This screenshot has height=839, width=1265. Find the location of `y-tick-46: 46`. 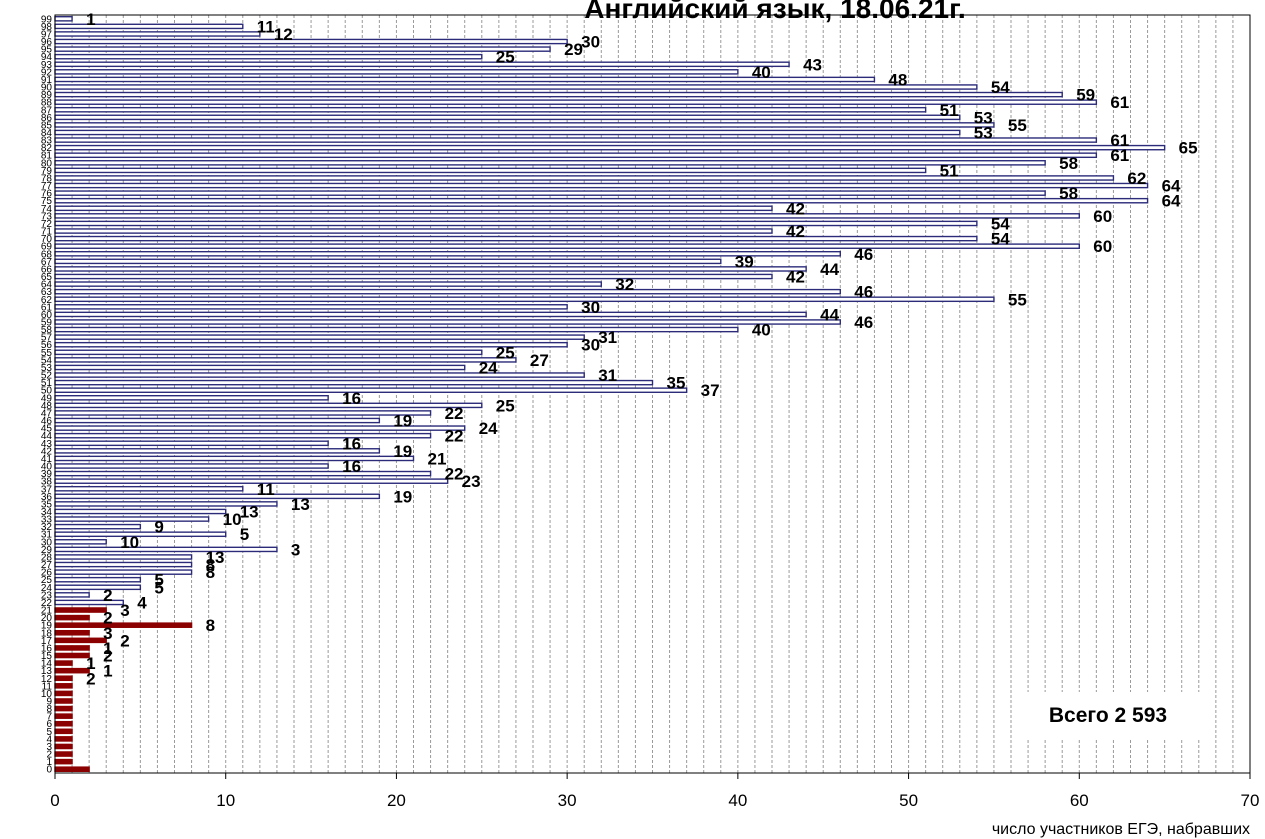

y-tick-46: 46 is located at coordinates (47, 421).